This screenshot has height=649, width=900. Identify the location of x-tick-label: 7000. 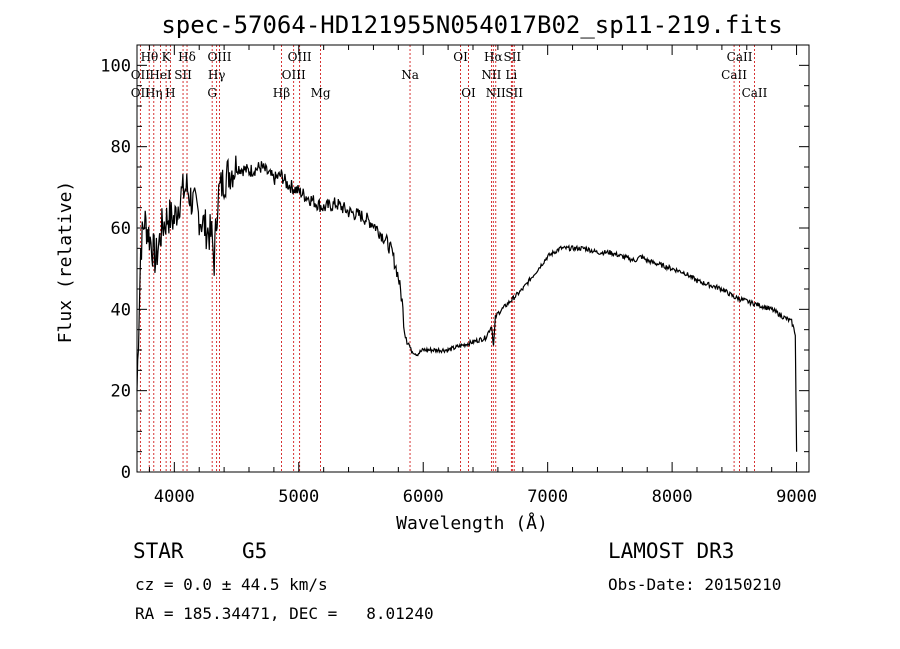
(547, 497).